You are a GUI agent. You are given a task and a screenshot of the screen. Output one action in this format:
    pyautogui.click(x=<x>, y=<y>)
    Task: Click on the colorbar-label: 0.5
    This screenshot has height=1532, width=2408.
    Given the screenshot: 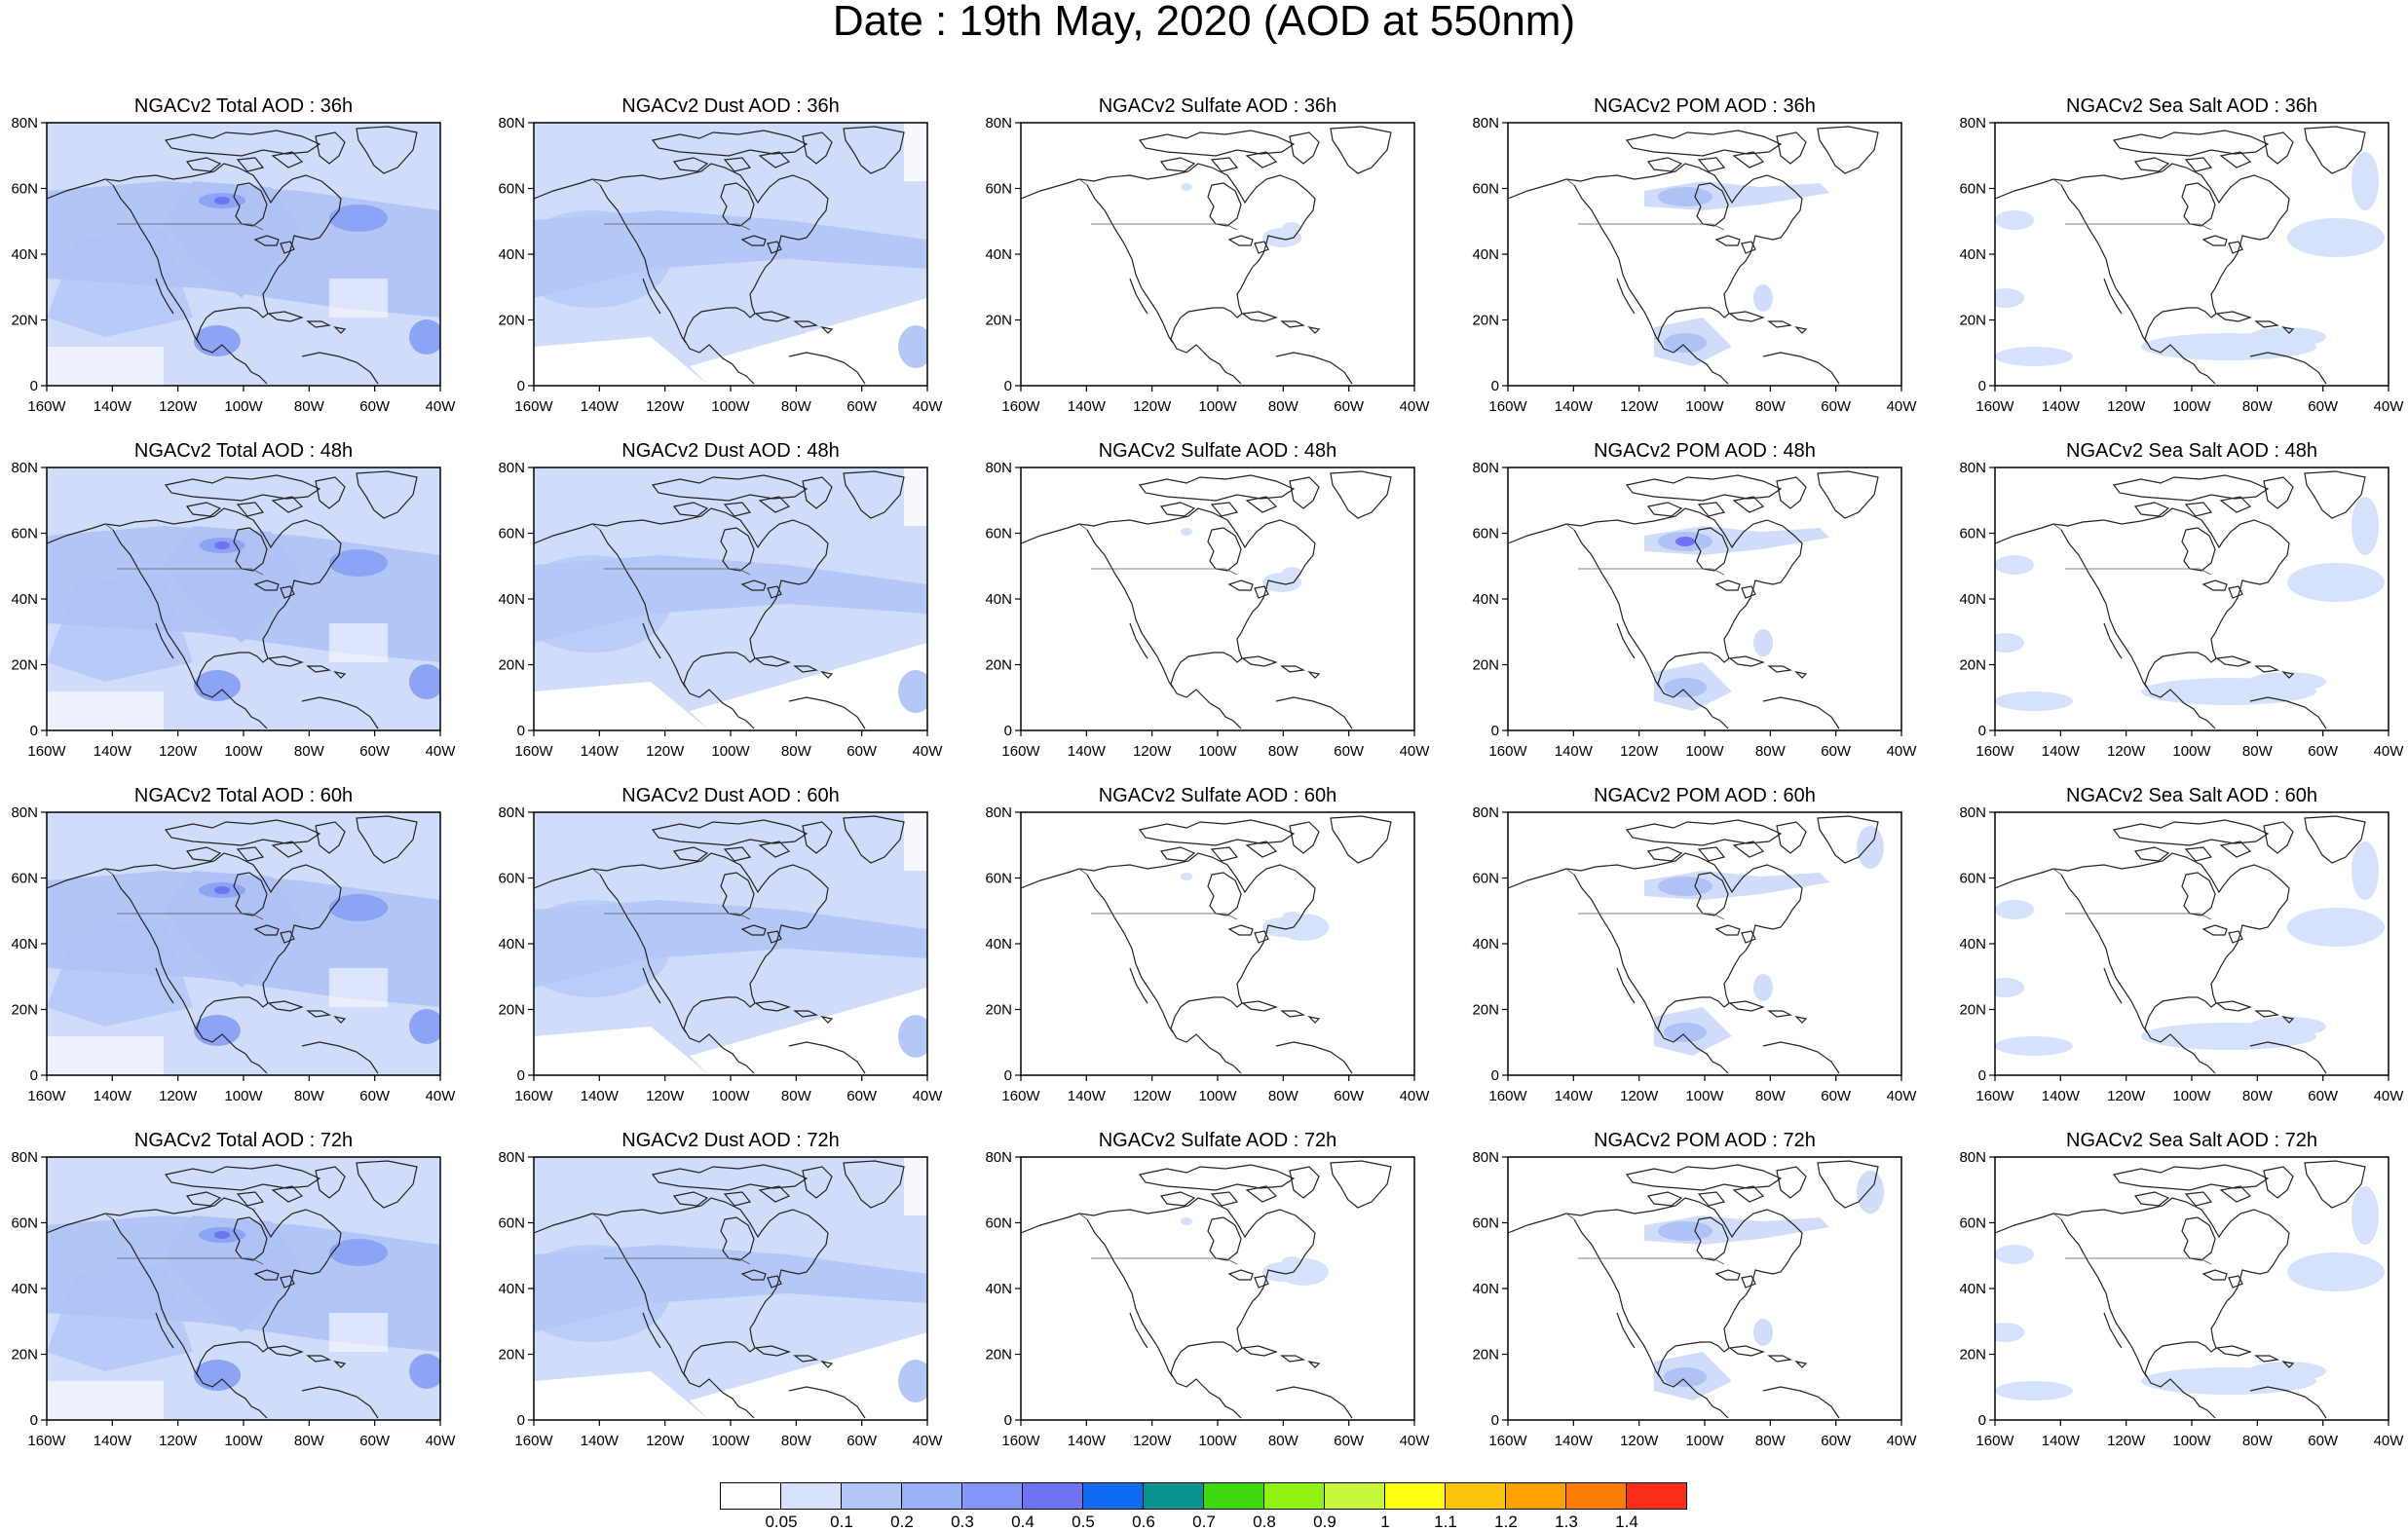 What is the action you would take?
    pyautogui.click(x=1083, y=1522)
    